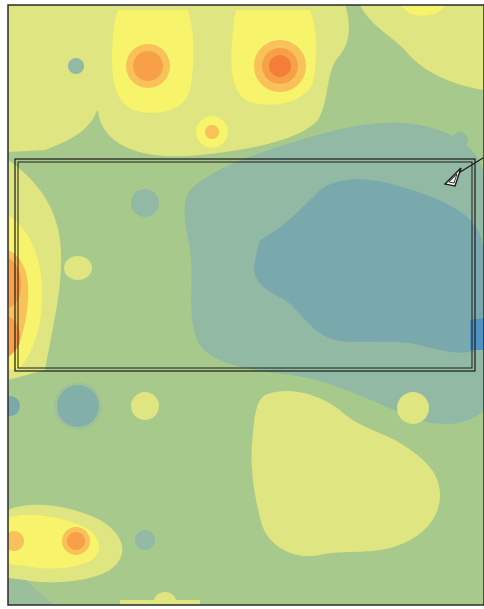  Describe the element at coordinates (463, 172) in the screenshot. I see `cursor-arrow-icon` at that location.